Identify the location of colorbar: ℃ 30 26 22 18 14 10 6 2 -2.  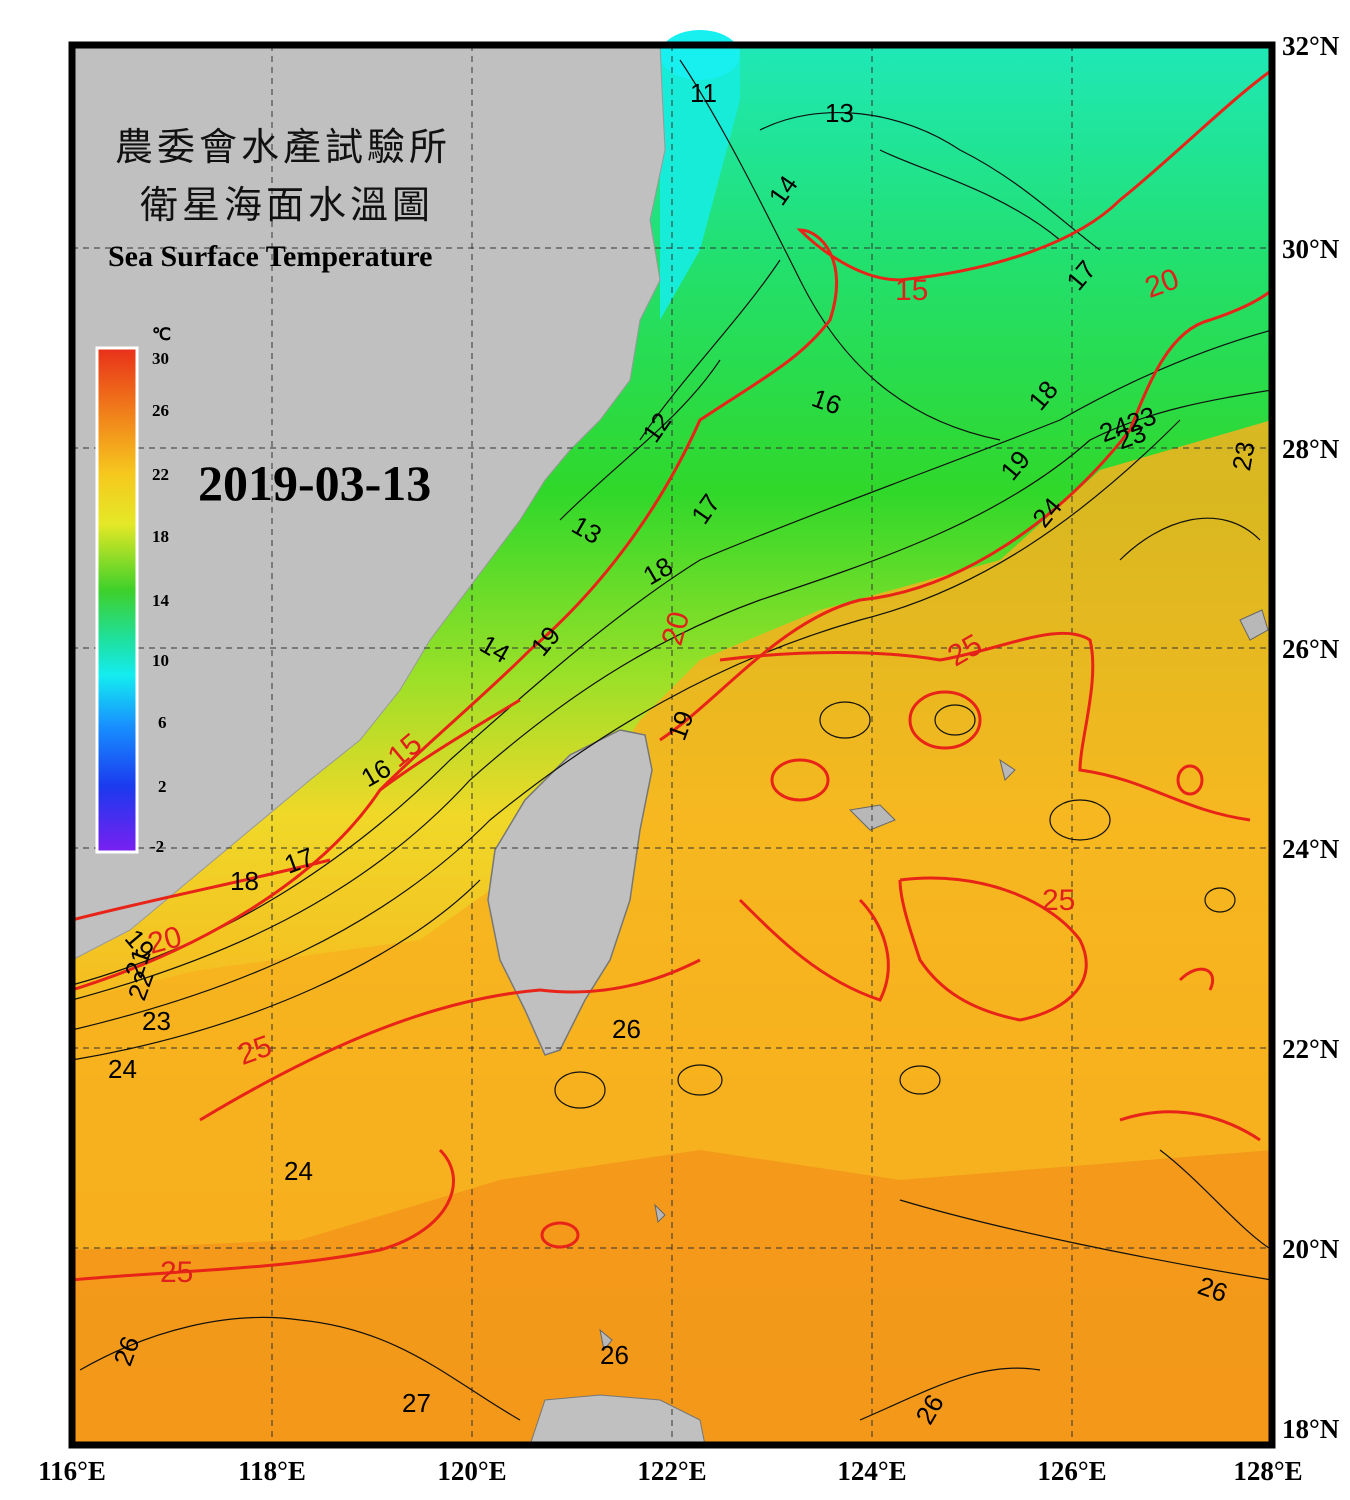
(133, 590).